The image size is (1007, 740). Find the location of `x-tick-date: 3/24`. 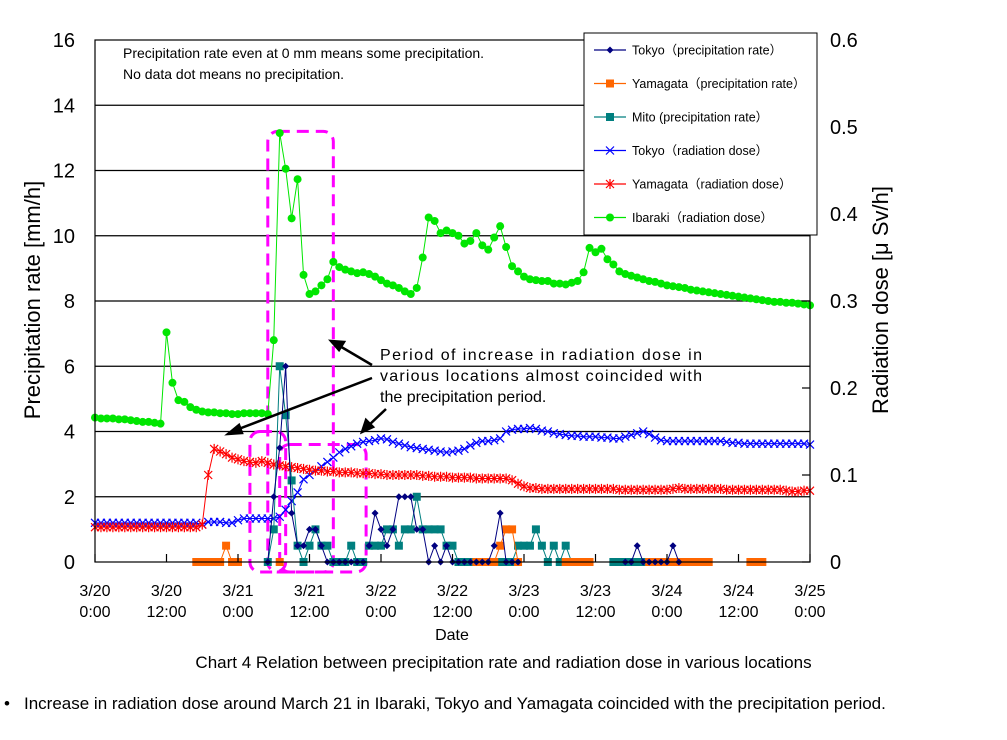

x-tick-date: 3/24 is located at coordinates (666, 591).